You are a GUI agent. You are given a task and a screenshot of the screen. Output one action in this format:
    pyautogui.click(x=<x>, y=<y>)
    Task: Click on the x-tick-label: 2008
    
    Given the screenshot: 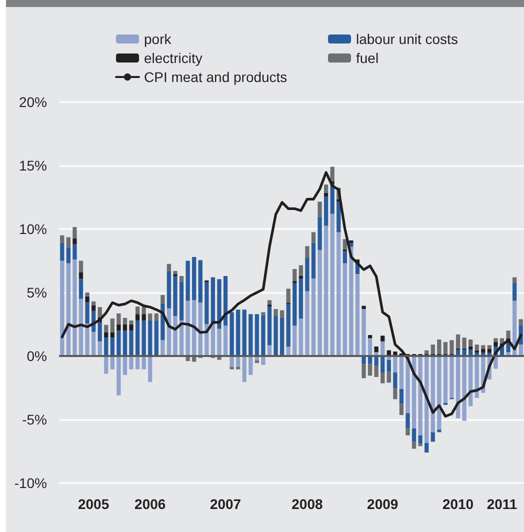 What is the action you would take?
    pyautogui.click(x=307, y=504)
    